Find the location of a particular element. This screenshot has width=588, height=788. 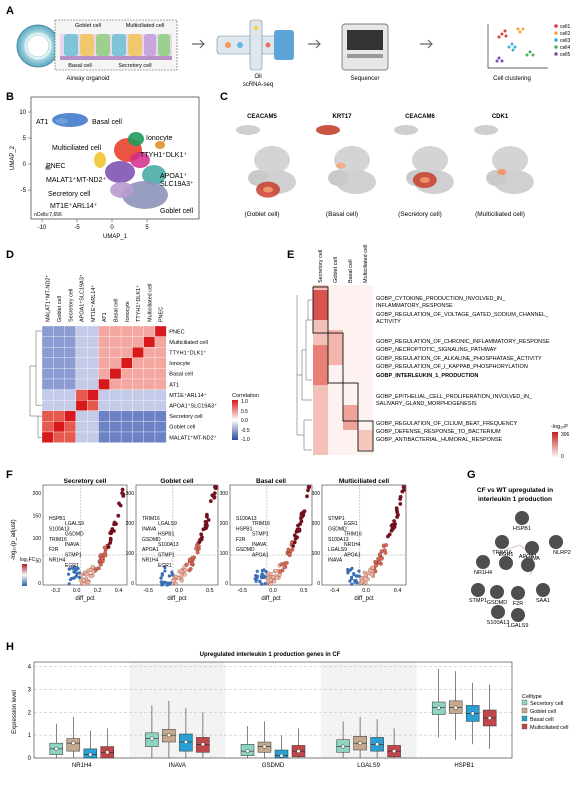

feature-celltype-label: (Basal cell) is located at coordinates (342, 214).